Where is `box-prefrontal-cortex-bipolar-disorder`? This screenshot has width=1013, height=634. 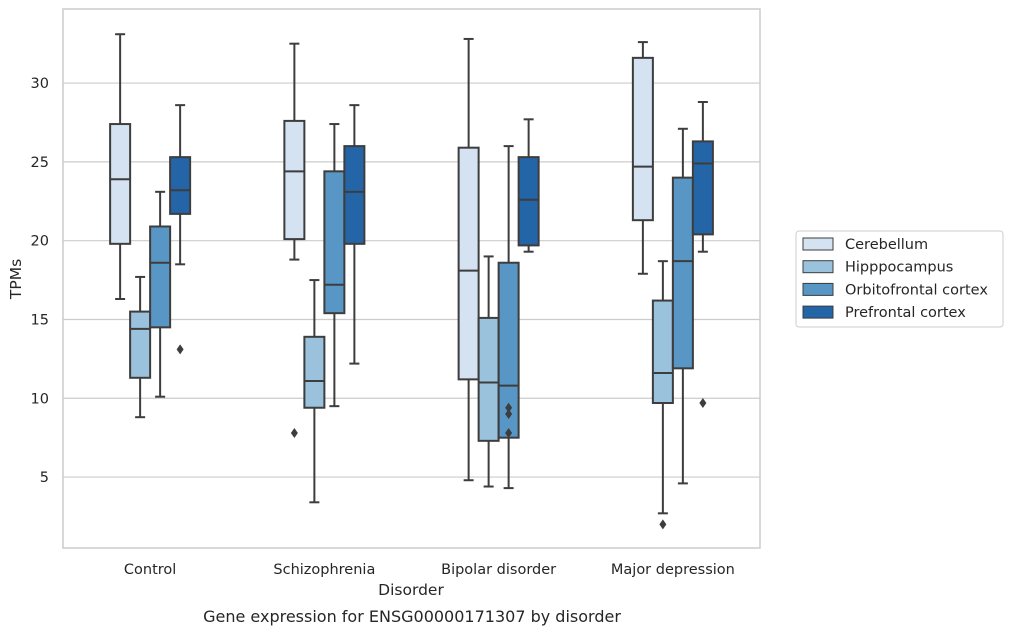
box-prefrontal-cortex-bipolar-disorder is located at coordinates (528, 185).